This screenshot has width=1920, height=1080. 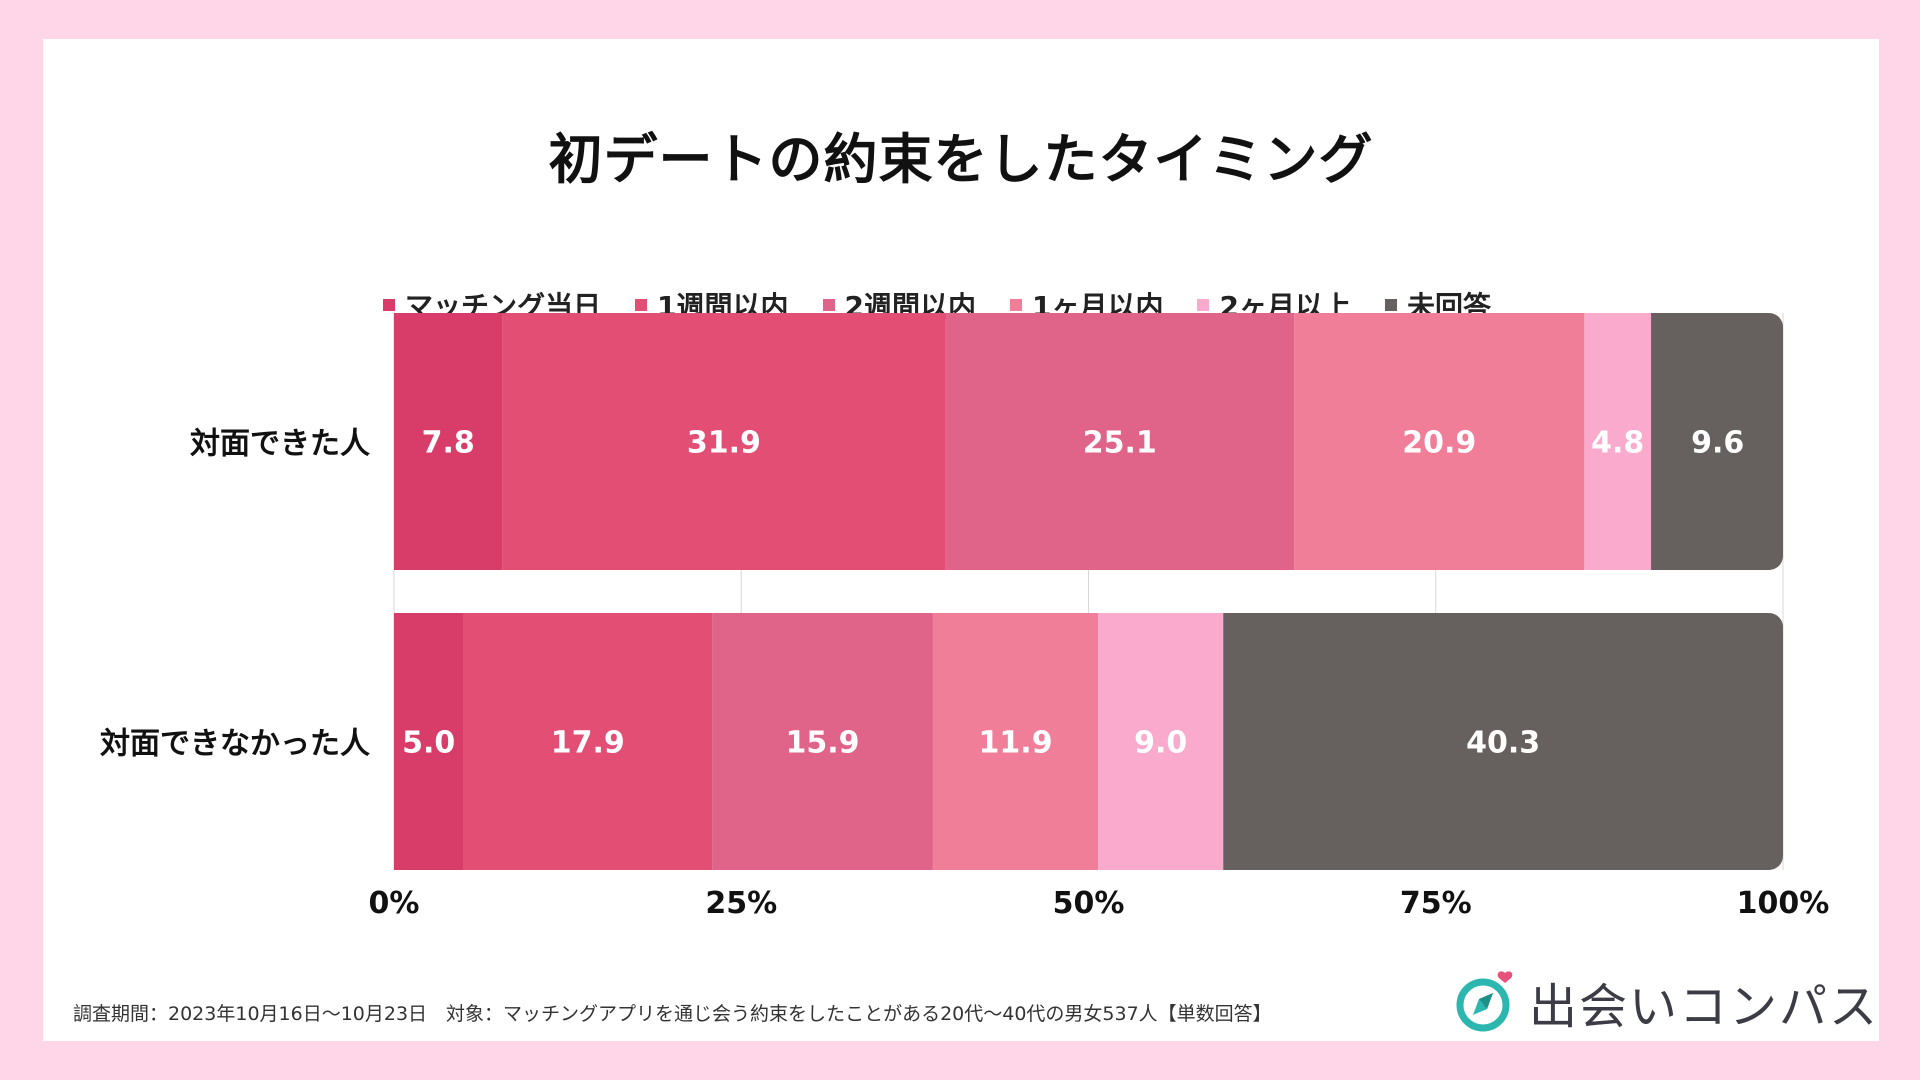 I want to click on logo-text: 出会いコンパス, so click(x=1704, y=1007).